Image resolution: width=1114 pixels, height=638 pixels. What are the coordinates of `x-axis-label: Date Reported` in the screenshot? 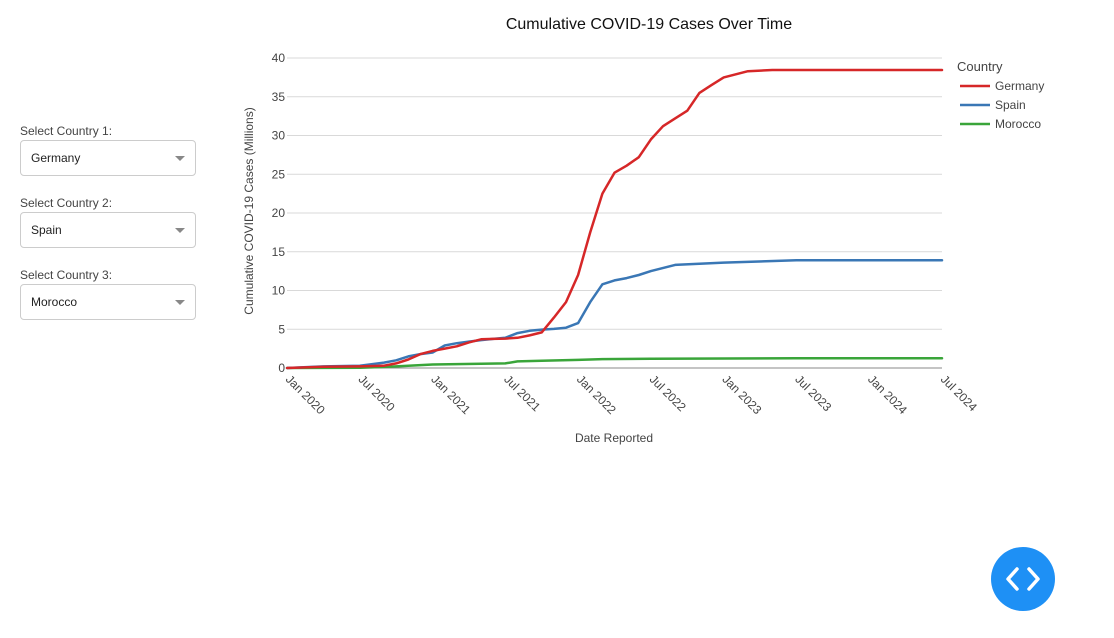 It's located at (614, 438).